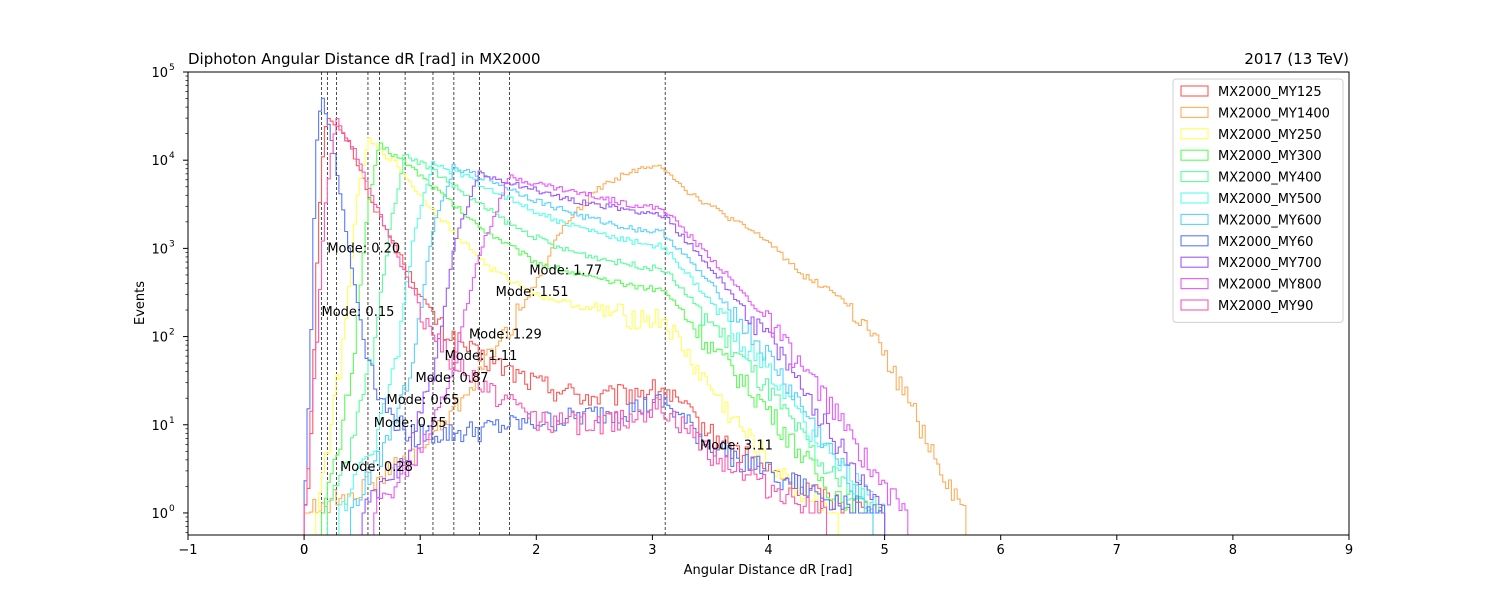 The image size is (1500, 604). I want to click on x-tick-label-extra: 0, so click(304, 550).